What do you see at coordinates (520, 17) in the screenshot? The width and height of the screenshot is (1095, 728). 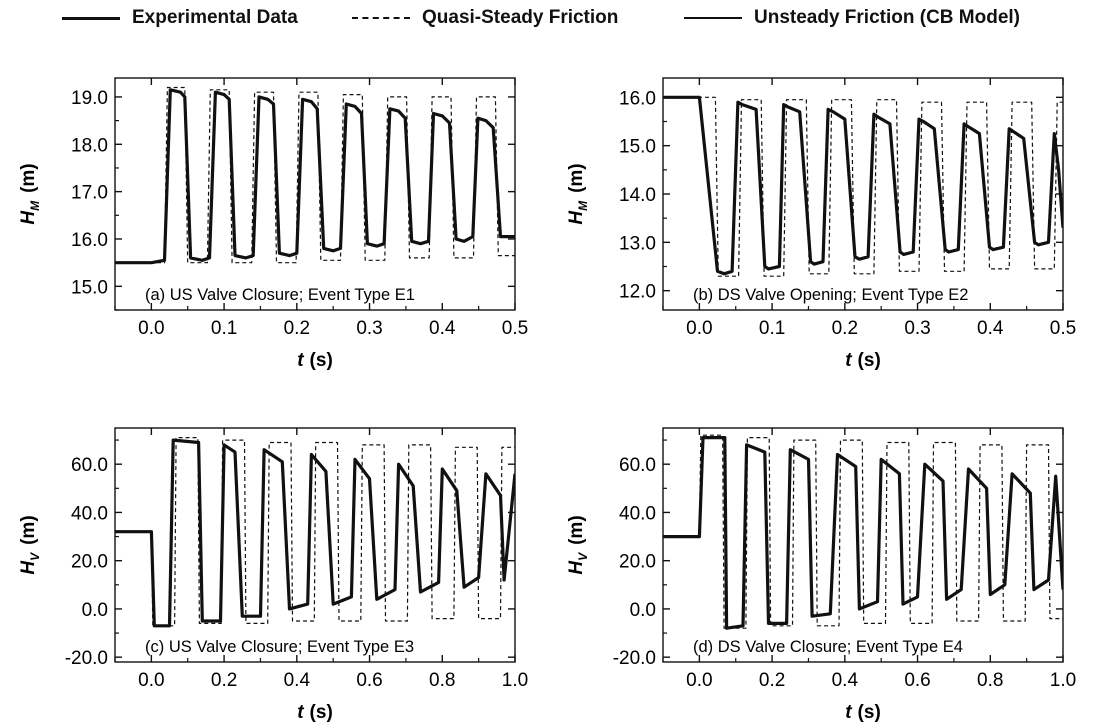 I see `legend-label: Quasi-Steady Friction` at bounding box center [520, 17].